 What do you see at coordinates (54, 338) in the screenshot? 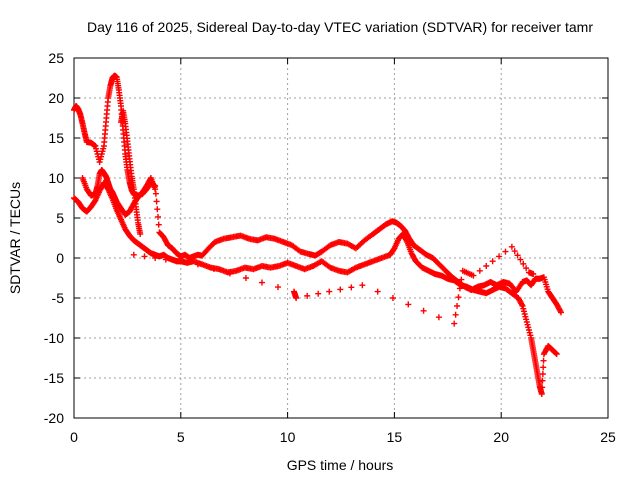
I see `y-tick-label: -10` at bounding box center [54, 338].